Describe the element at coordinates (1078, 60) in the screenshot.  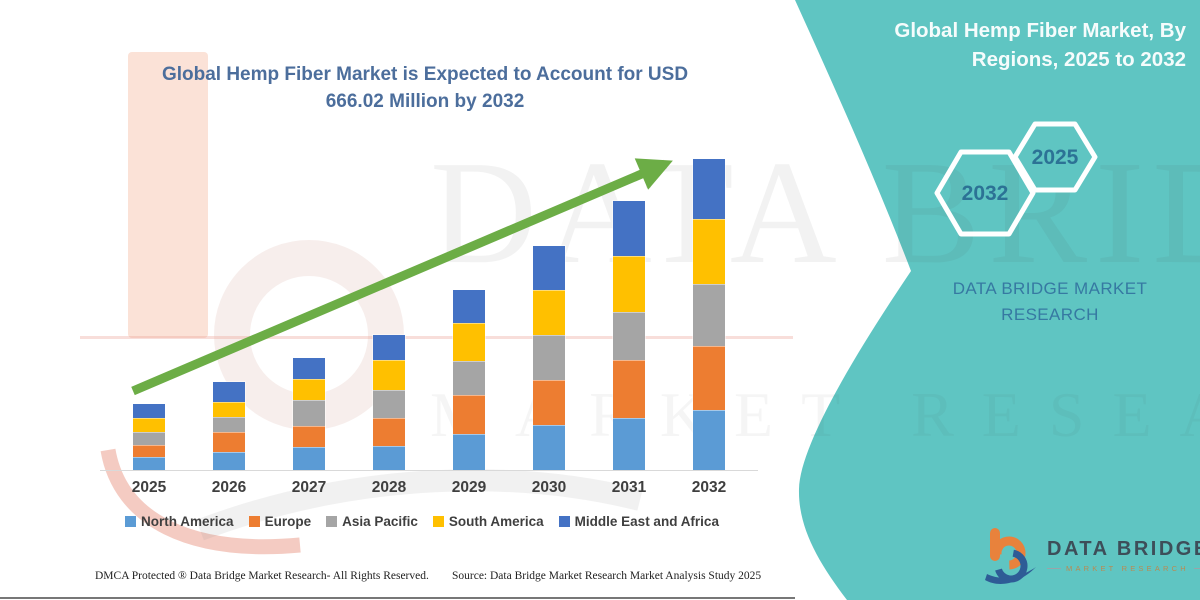
I see `panel-heading-line2: Regions, 2025 to 2032` at that location.